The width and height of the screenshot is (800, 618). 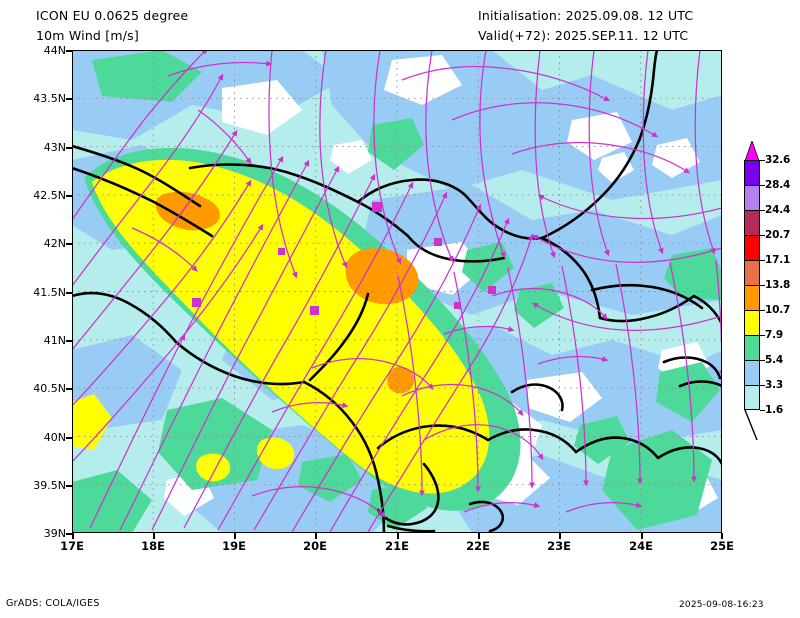 I want to click on ytick-42n: 42N, so click(x=54, y=243).